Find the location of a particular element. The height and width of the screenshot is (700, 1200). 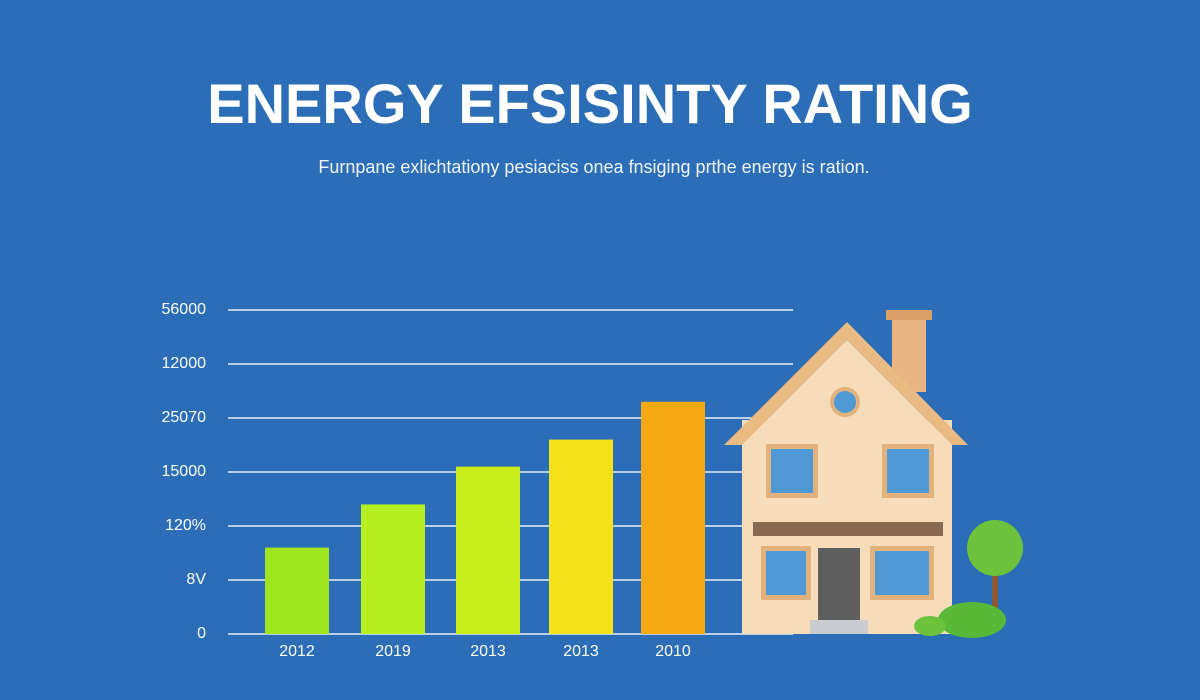

x-tick-label: 2012 is located at coordinates (297, 651).